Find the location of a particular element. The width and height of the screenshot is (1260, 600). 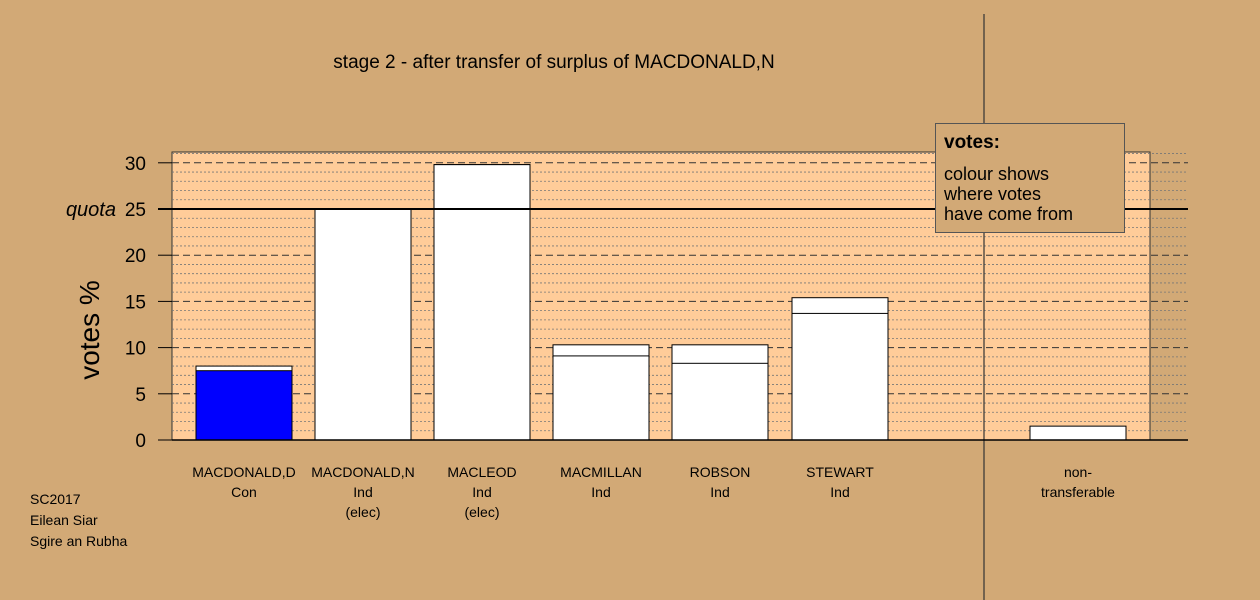

category-label: MACDONALD,D Con is located at coordinates (244, 482).